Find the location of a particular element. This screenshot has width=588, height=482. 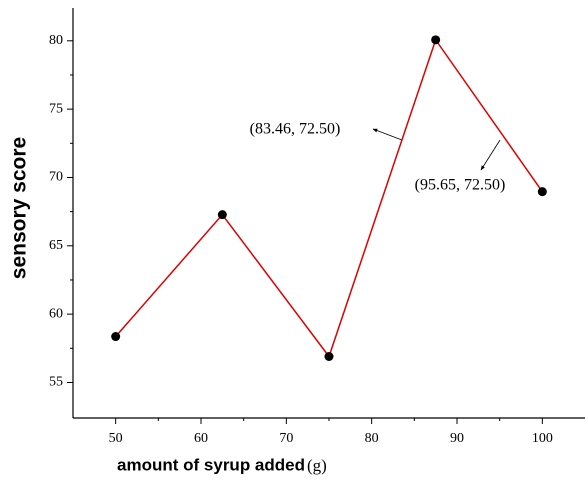

x-tick-label: 80 is located at coordinates (372, 438).